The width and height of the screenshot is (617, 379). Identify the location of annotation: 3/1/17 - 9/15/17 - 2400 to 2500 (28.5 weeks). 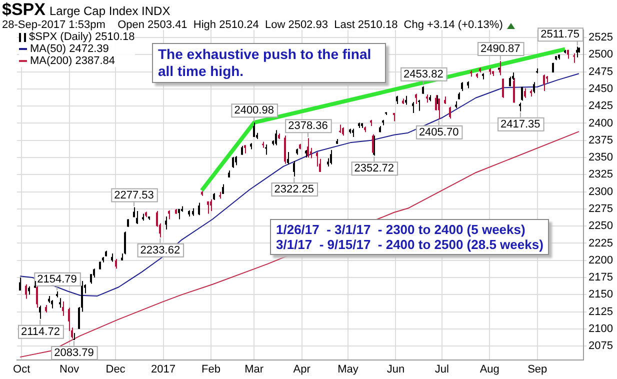
(410, 244).